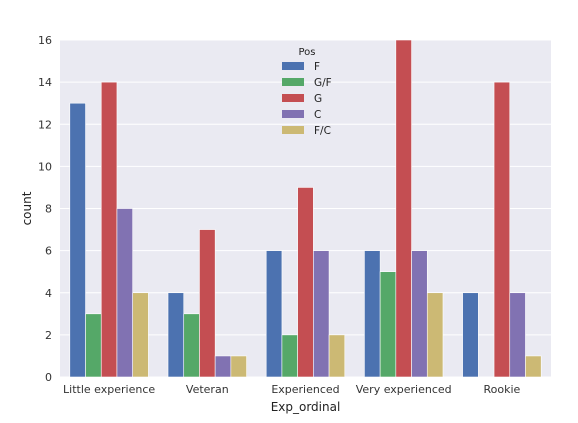 The width and height of the screenshot is (578, 423). Describe the element at coordinates (48, 377) in the screenshot. I see `y-tick-label: 0` at that location.